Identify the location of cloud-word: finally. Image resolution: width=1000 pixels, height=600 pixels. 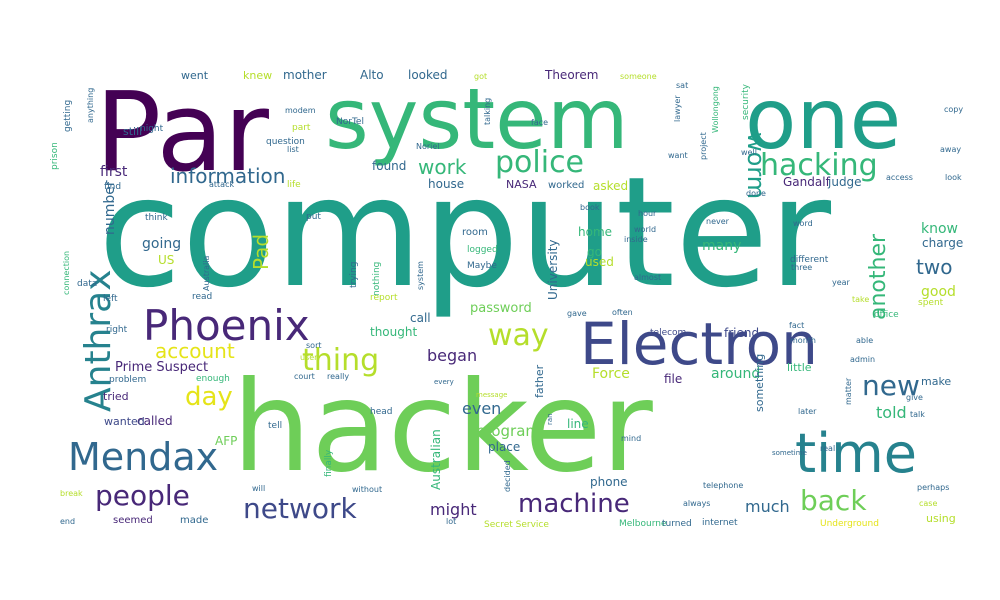
(329, 463).